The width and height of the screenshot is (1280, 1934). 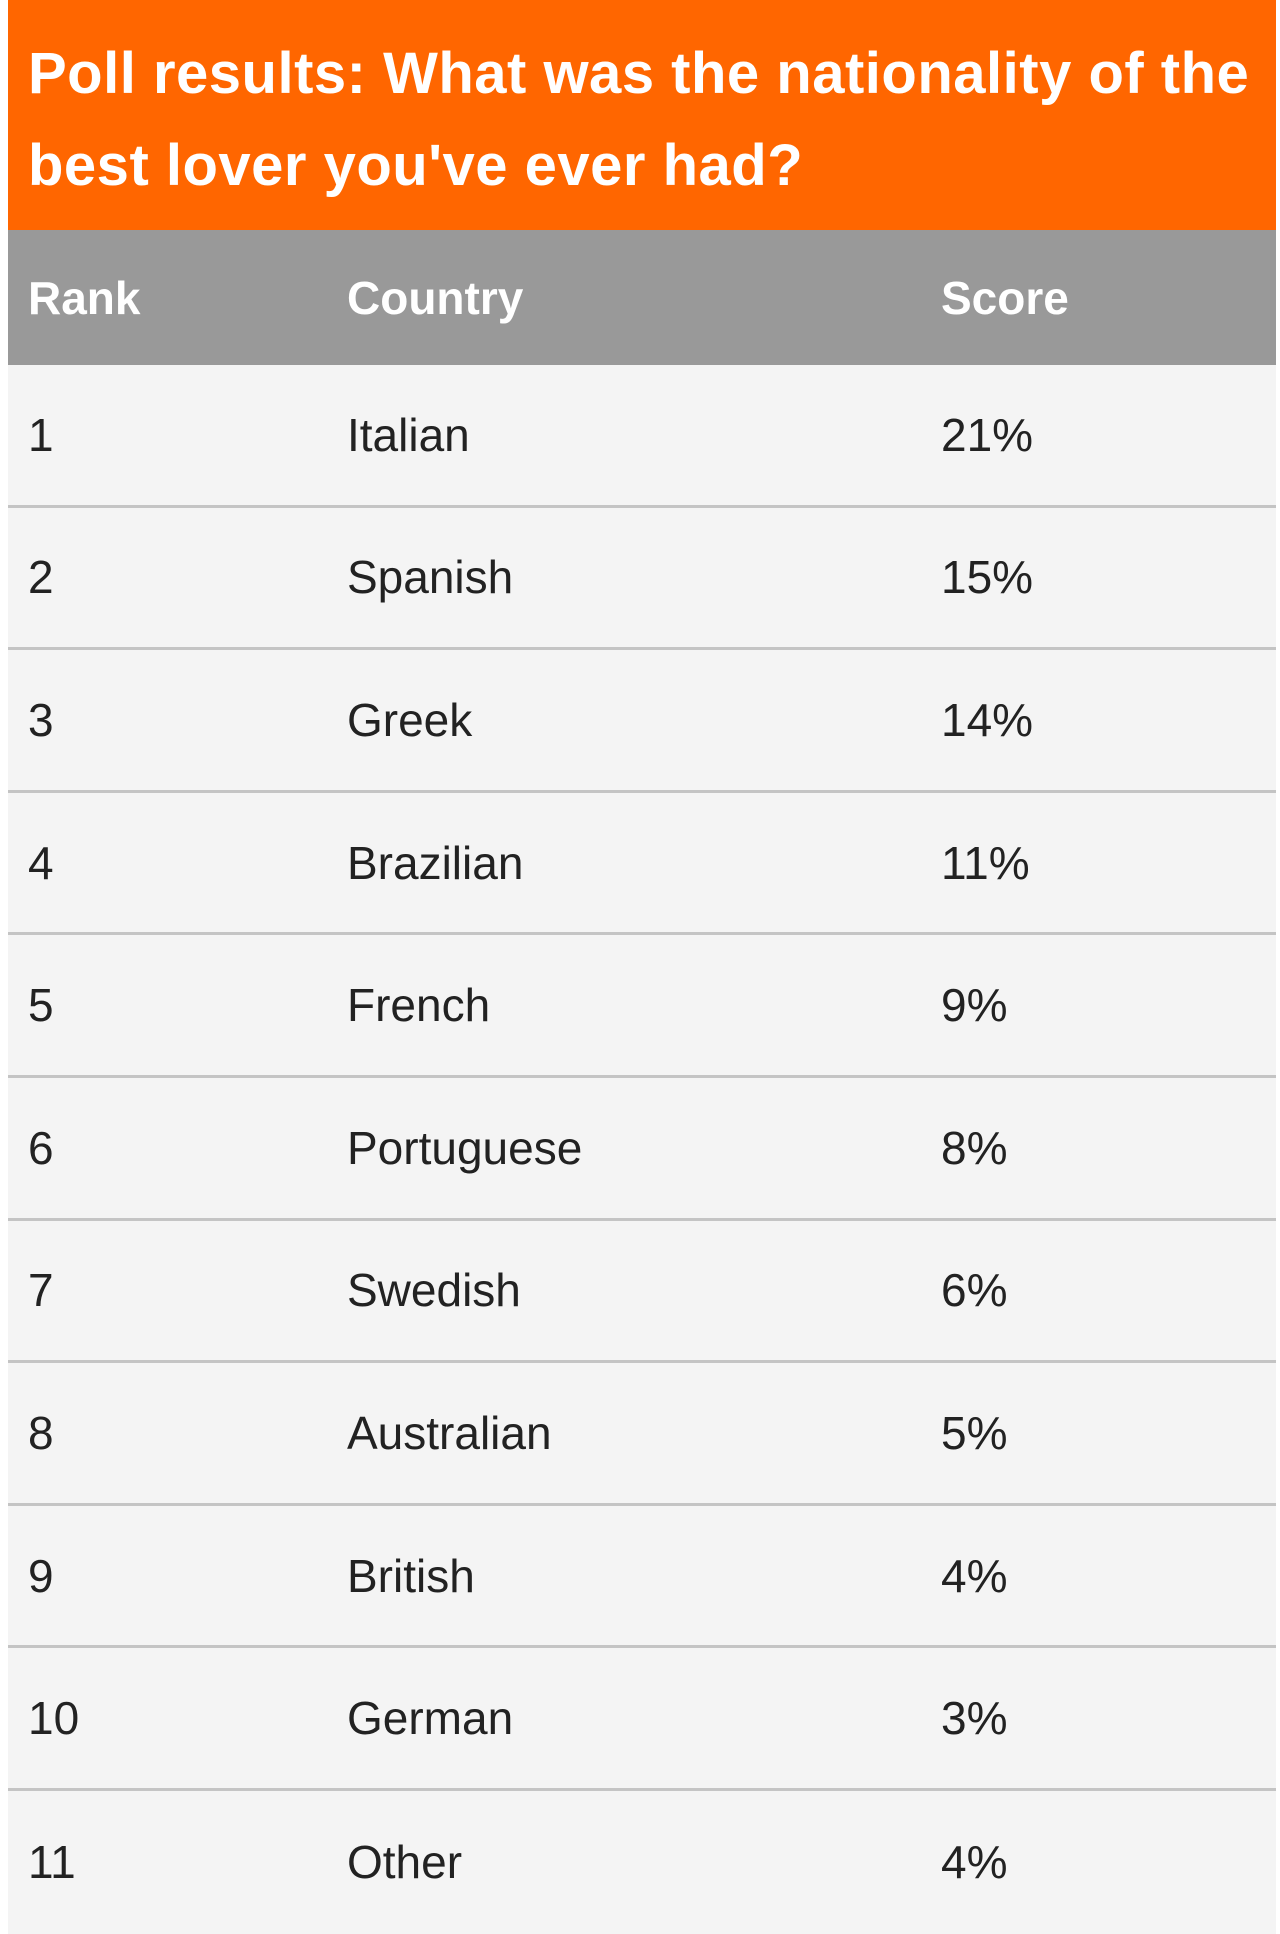 I want to click on rank-cell: 9, so click(x=41, y=1575).